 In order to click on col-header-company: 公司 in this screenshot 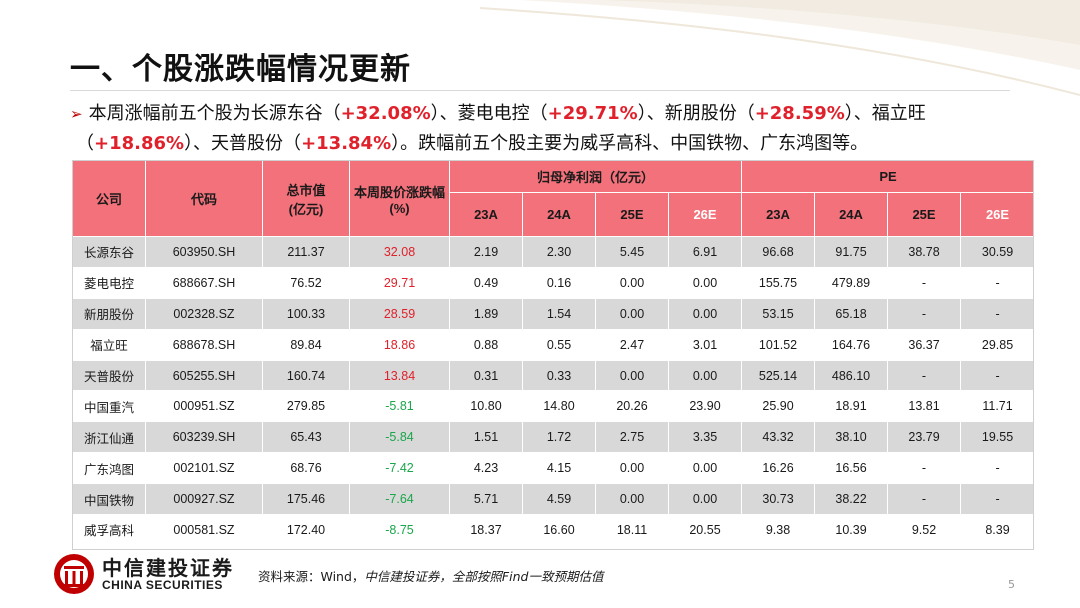, I will do `click(109, 199)`.